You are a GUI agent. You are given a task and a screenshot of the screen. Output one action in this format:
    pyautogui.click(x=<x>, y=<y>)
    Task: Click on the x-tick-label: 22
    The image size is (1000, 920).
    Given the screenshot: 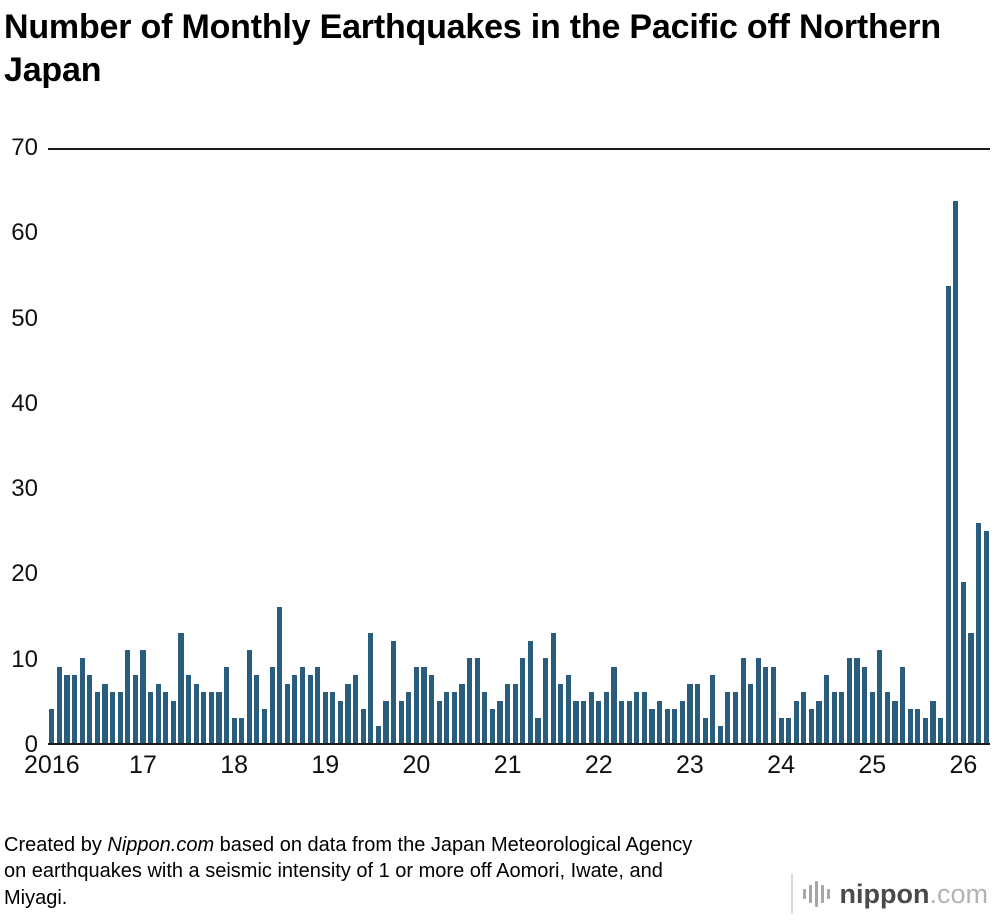 What is the action you would take?
    pyautogui.click(x=598, y=765)
    